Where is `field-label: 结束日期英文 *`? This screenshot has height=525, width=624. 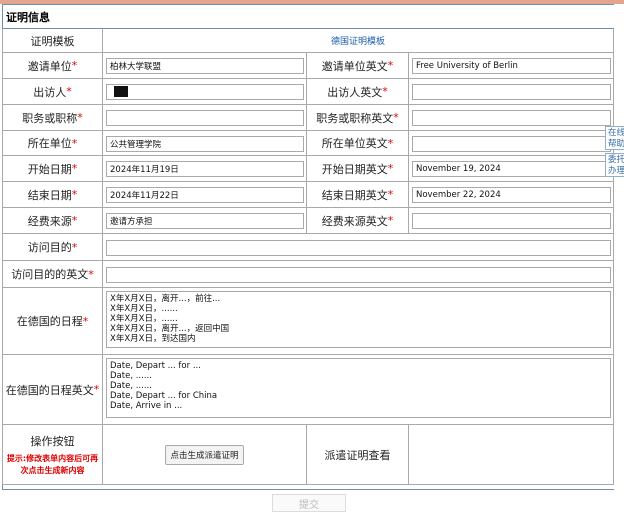
field-label: 结束日期英文 * is located at coordinates (358, 195).